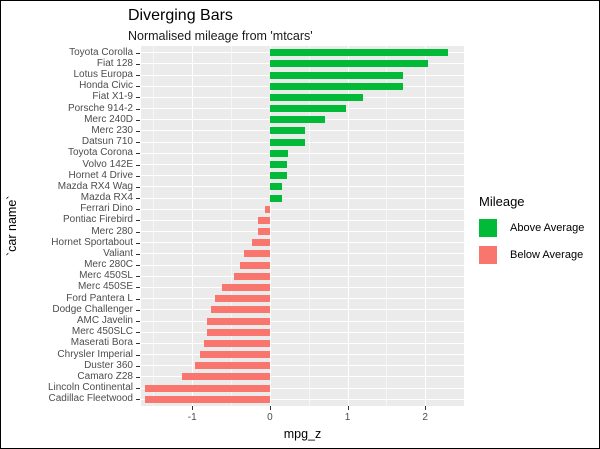 The height and width of the screenshot is (449, 600). I want to click on y-axis-label: Cadillac Fleetwood, so click(91, 399).